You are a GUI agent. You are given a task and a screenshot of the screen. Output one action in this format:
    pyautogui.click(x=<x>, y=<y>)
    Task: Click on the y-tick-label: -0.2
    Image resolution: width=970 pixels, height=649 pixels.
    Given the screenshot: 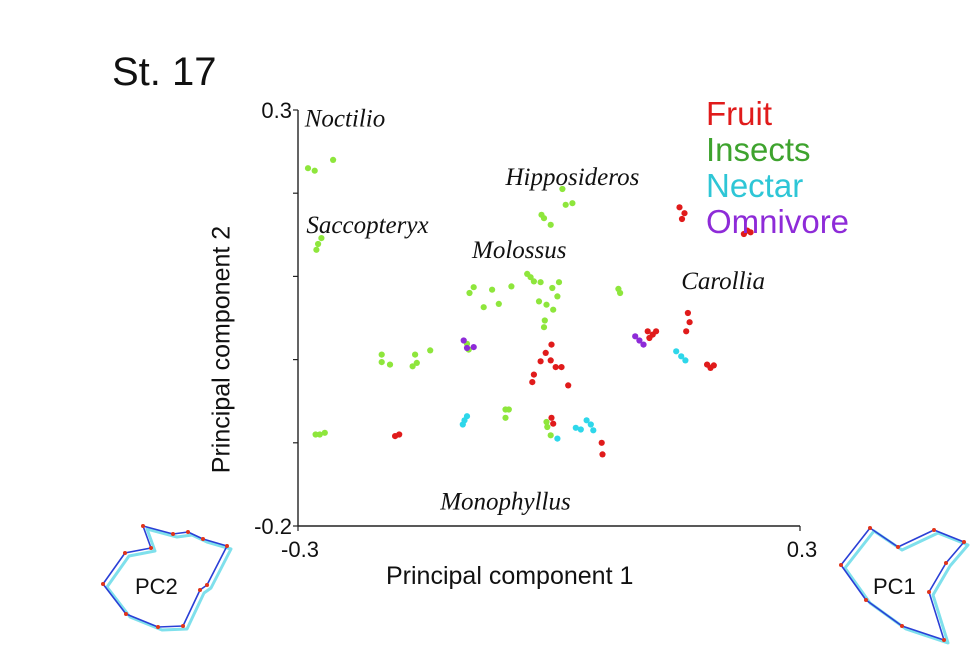 What is the action you would take?
    pyautogui.click(x=273, y=526)
    